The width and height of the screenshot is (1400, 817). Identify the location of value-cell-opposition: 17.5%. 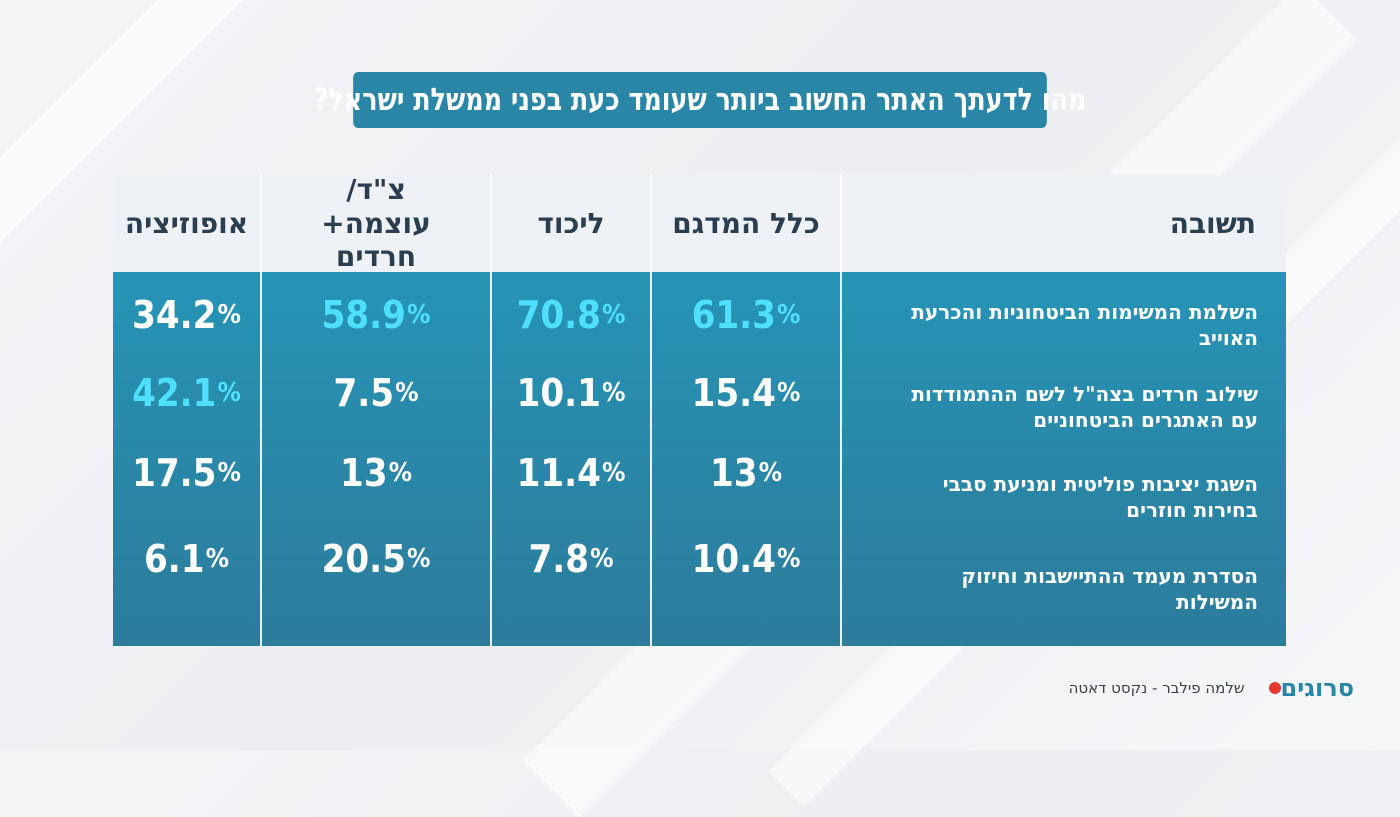
(186, 473).